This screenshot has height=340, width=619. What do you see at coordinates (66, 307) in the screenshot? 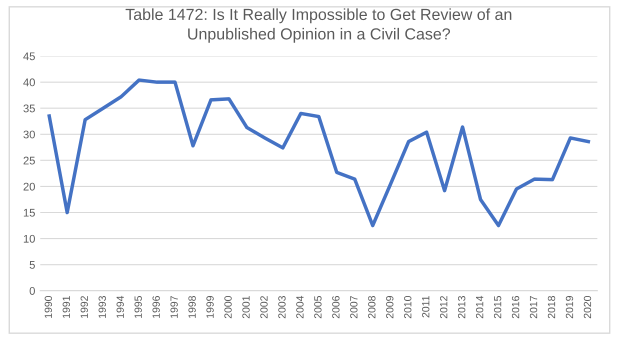
I see `x-tick-label: 1991` at bounding box center [66, 307].